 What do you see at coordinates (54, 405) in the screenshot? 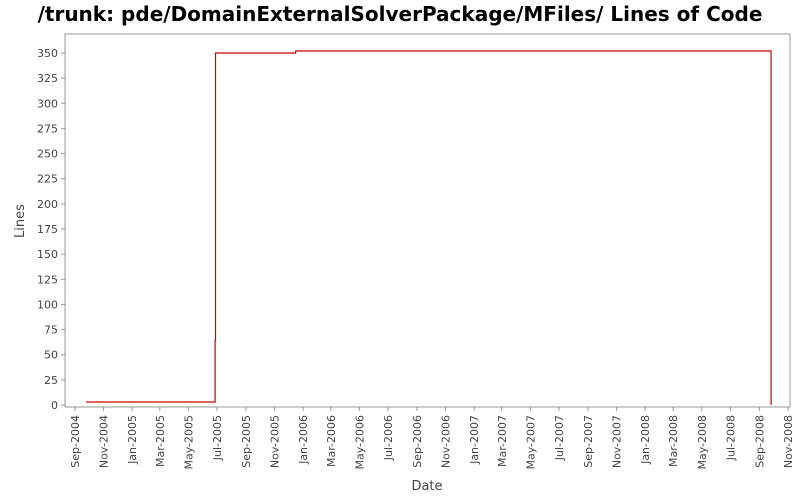
I see `y-tick-label: 0` at bounding box center [54, 405].